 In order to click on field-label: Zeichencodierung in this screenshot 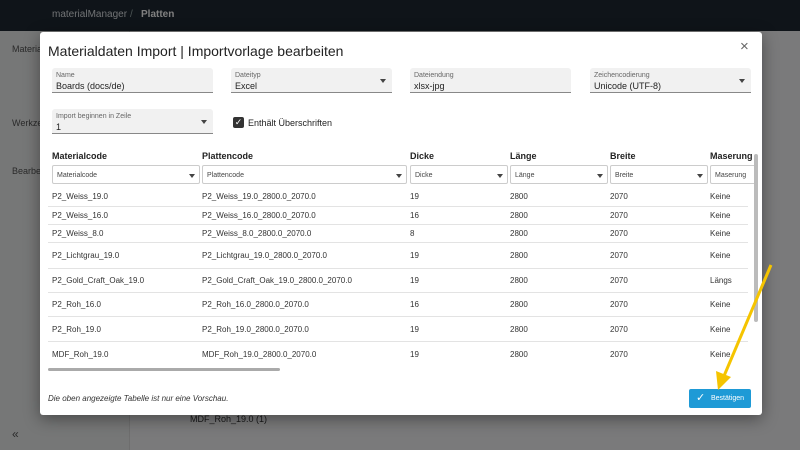, I will do `click(622, 75)`.